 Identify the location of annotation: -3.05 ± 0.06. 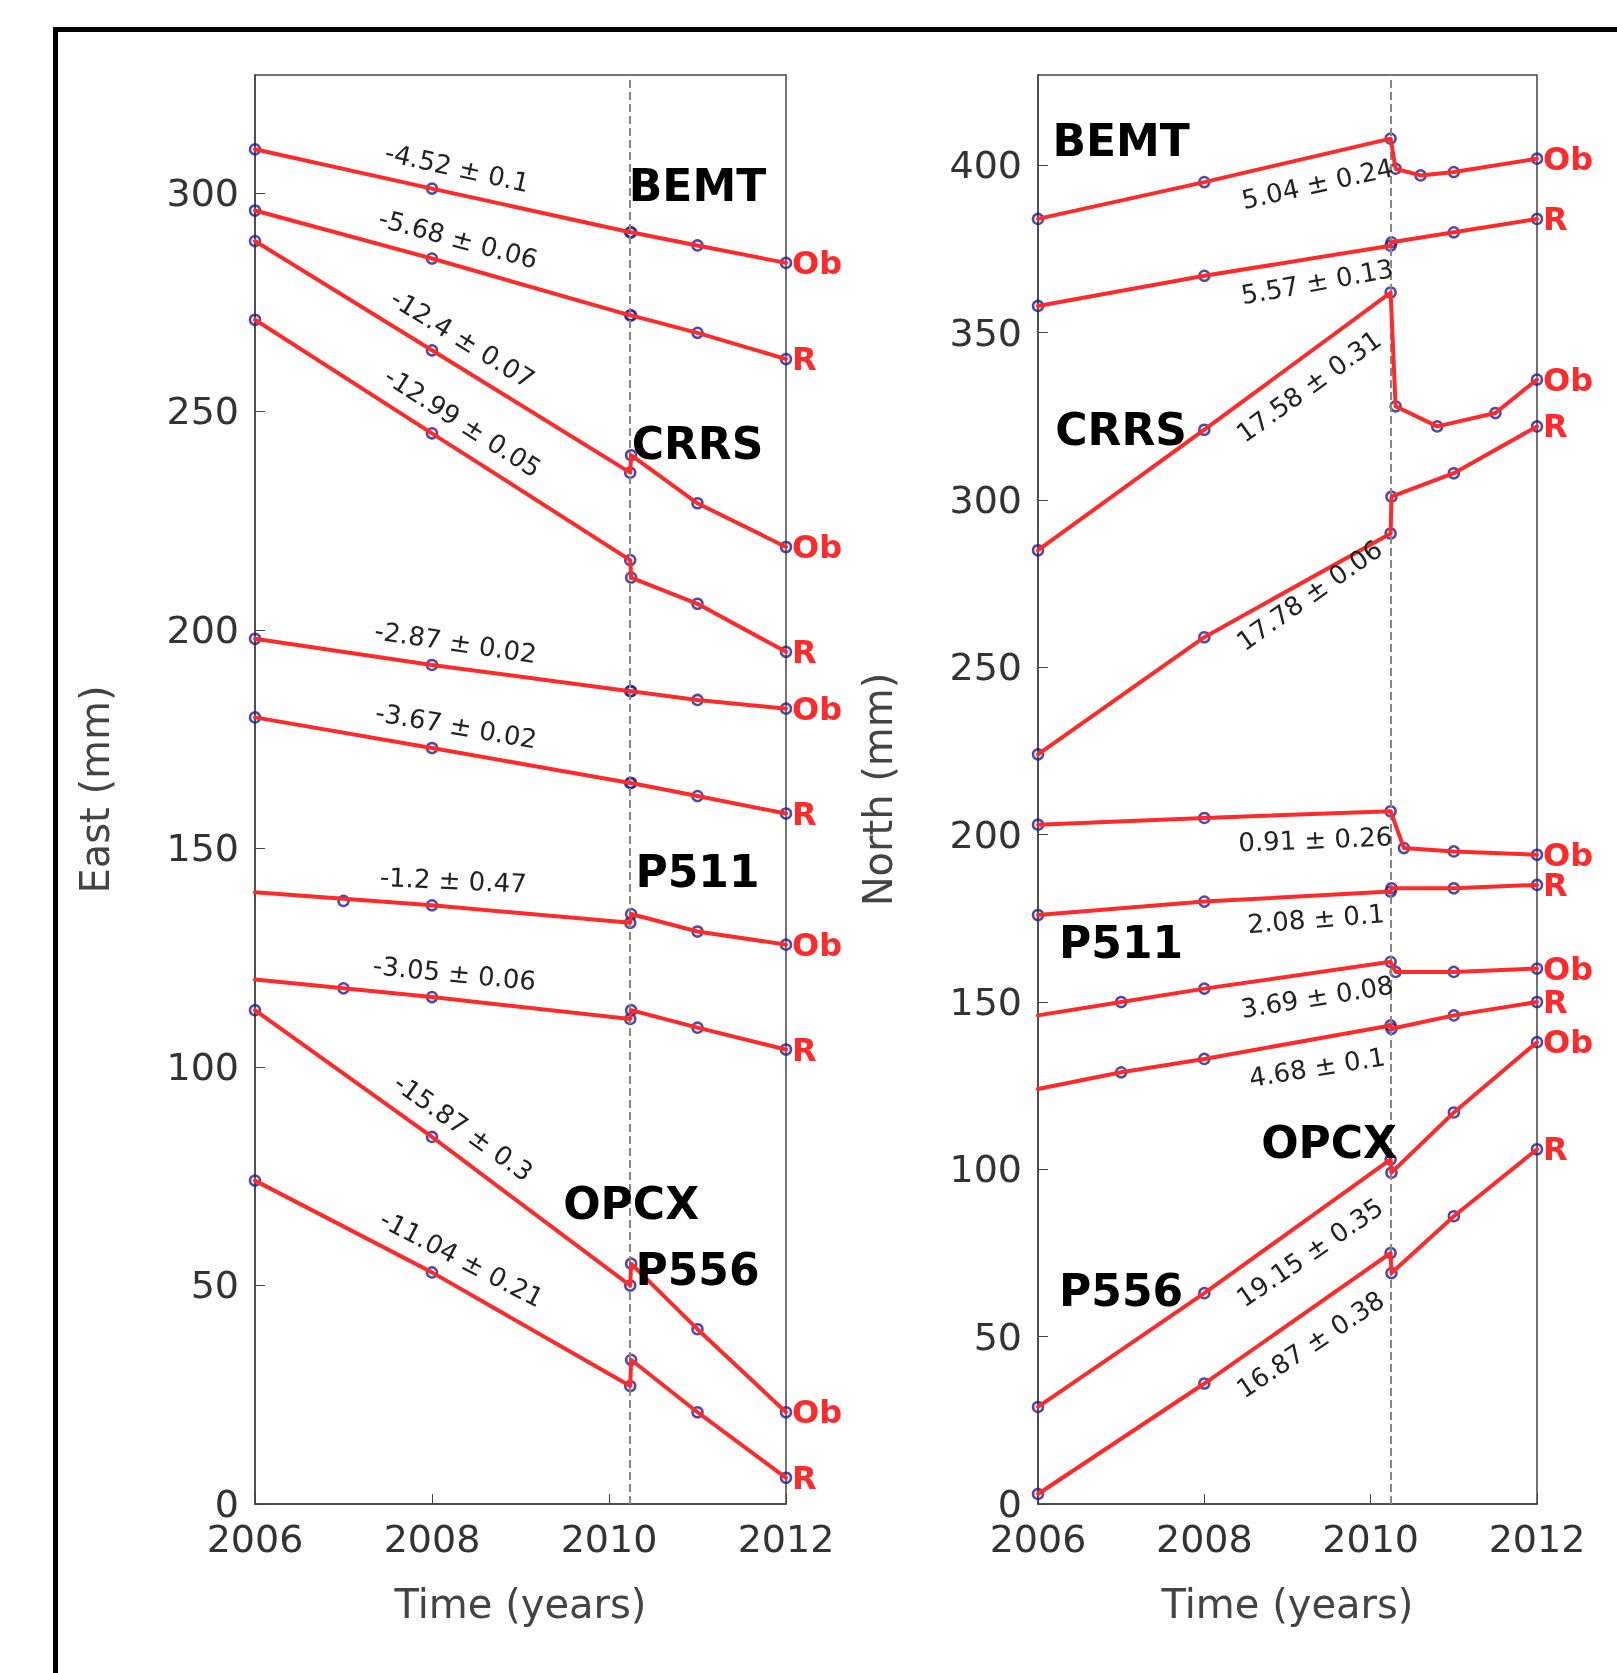
(454, 973).